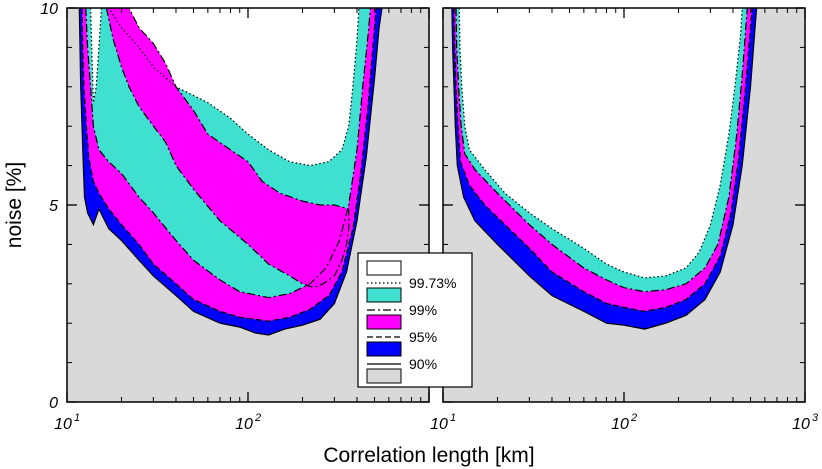  I want to click on legend-label: 95%, so click(423, 337).